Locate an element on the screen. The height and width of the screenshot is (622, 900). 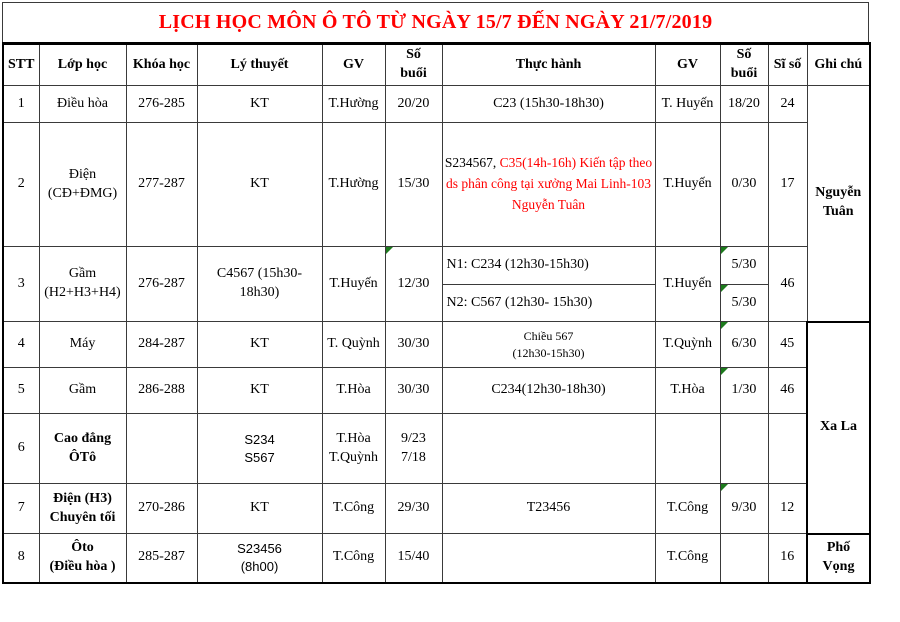
r2-lop-hoc: Điện (CĐ+ĐMG) is located at coordinates (82, 184).